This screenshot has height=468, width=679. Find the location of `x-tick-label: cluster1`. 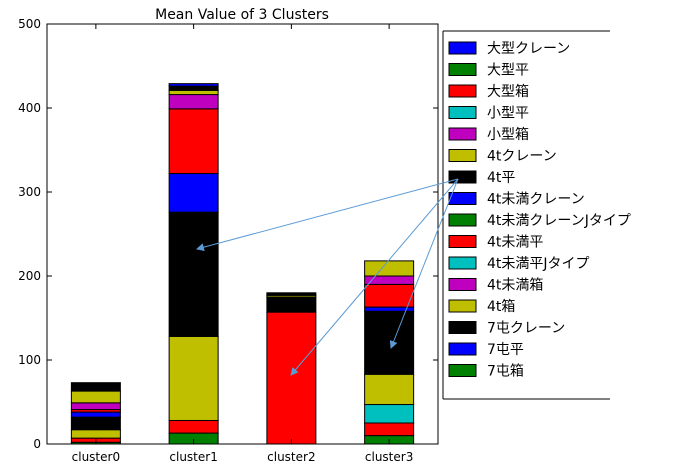

x-tick-label: cluster1 is located at coordinates (193, 457).